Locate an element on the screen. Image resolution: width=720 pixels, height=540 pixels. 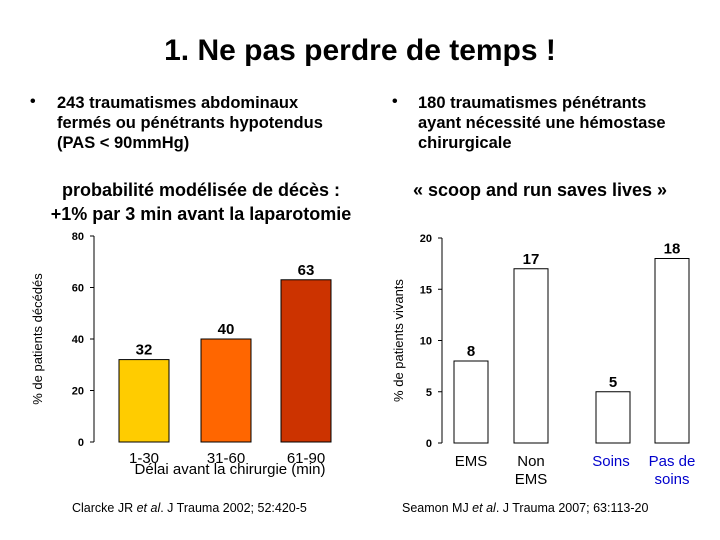
left-reference-rest: . J Trauma 2002; 52:420-5 is located at coordinates (233, 508).